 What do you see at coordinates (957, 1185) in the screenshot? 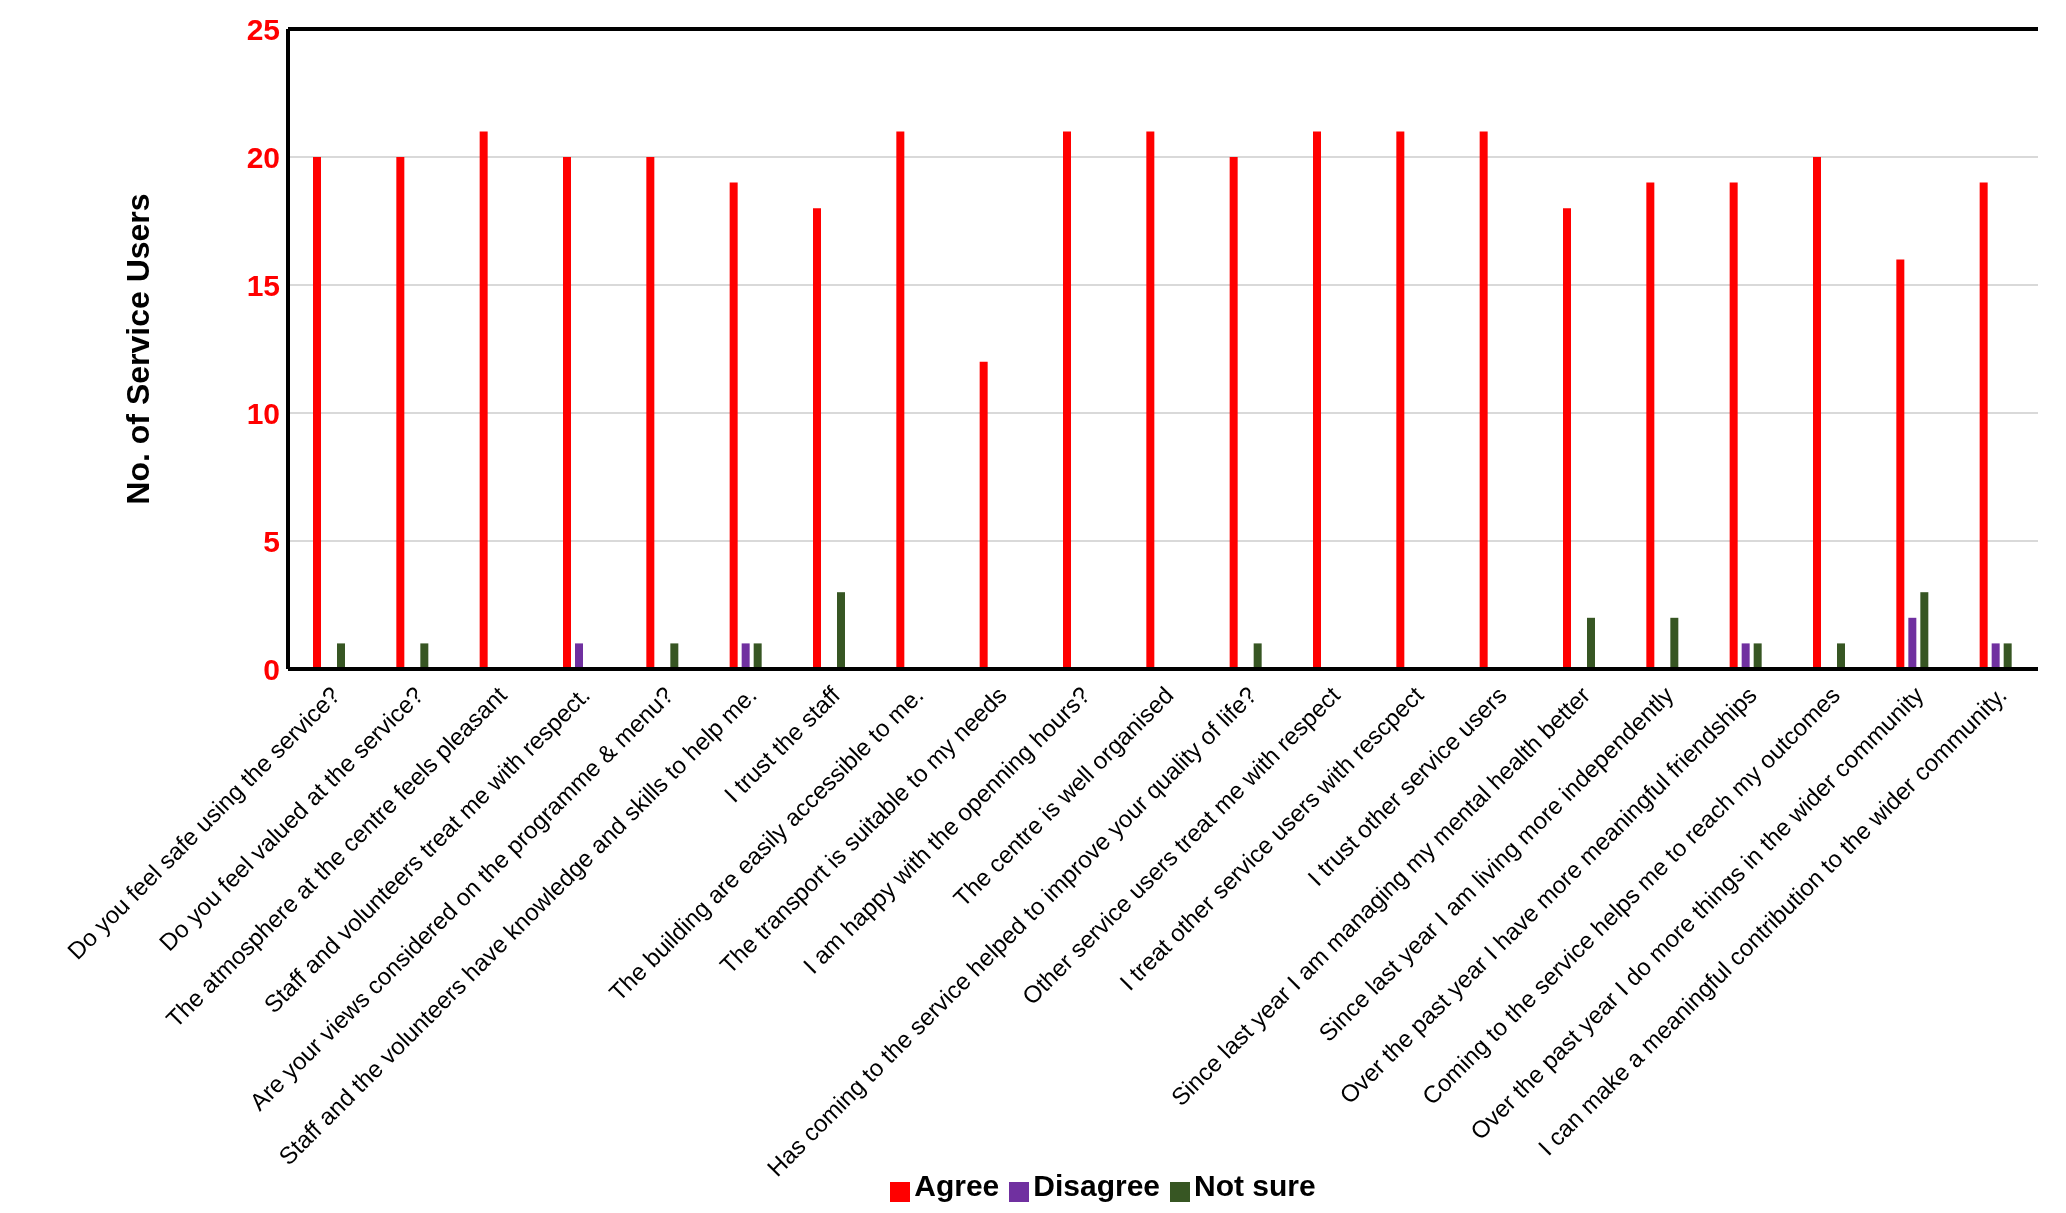
I see `legend-label: Agree` at bounding box center [957, 1185].